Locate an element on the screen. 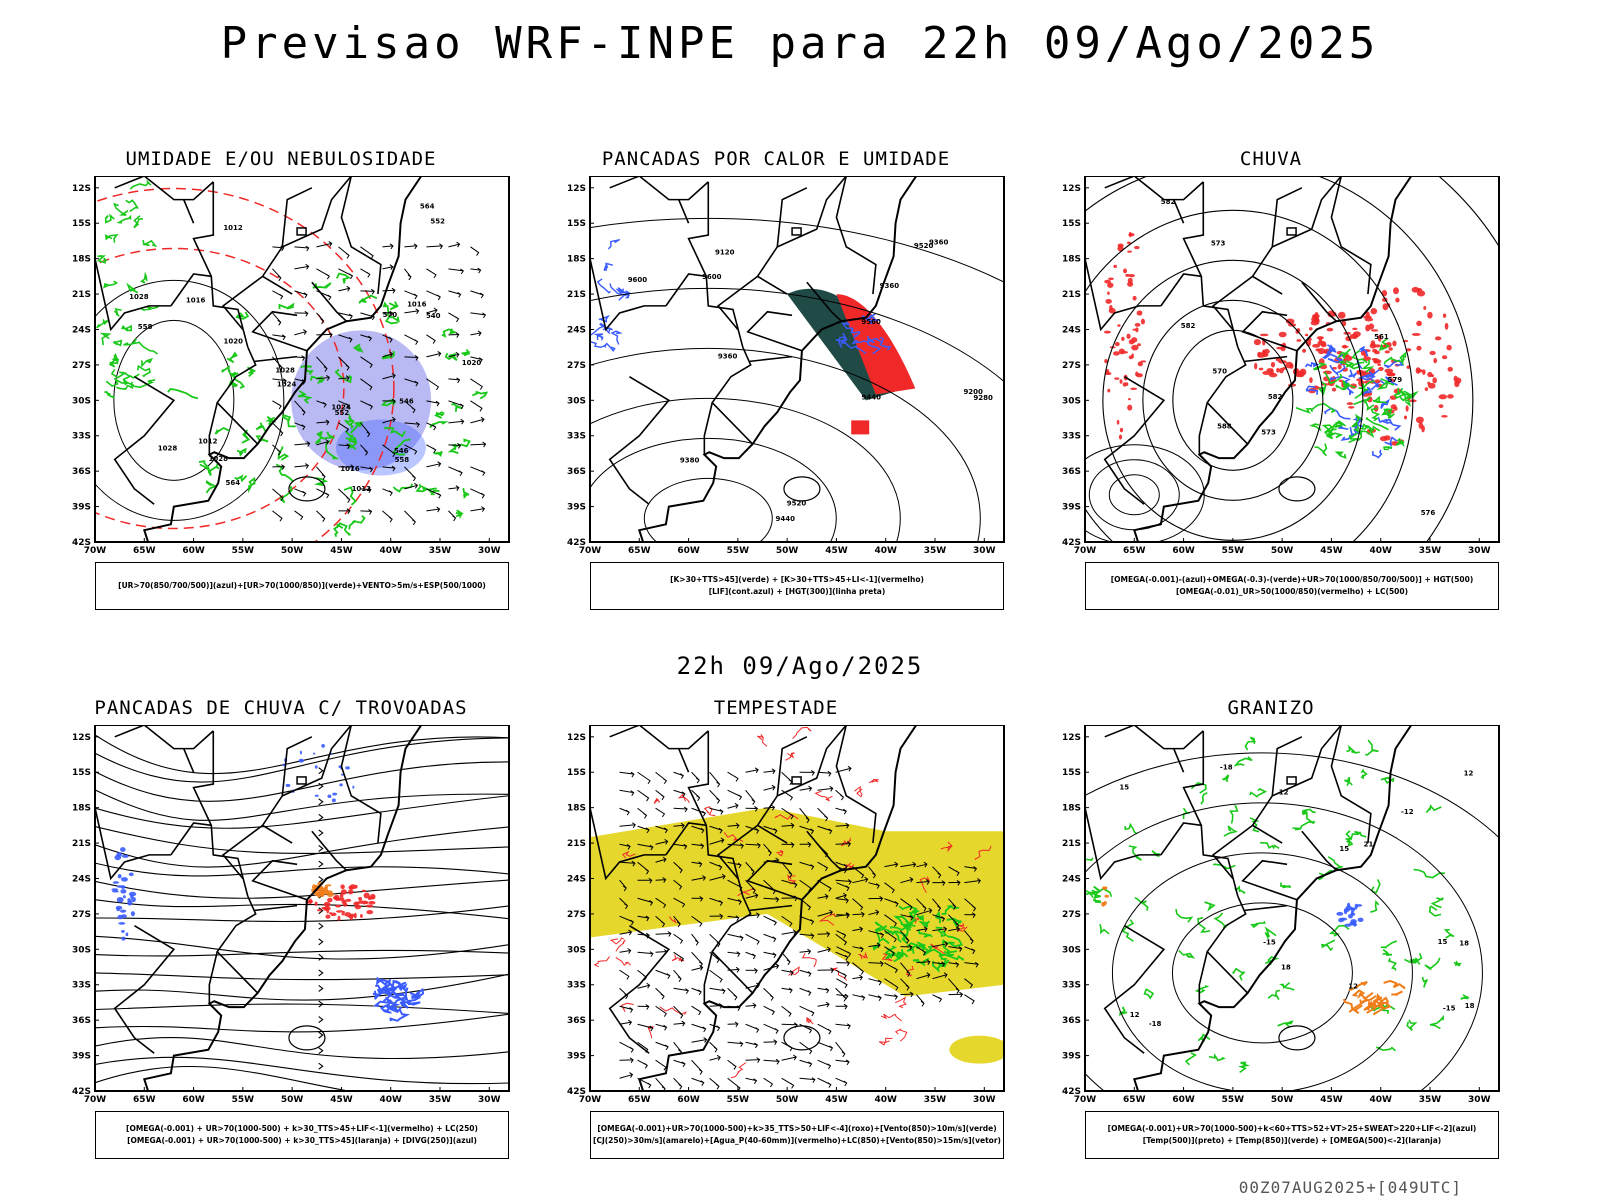 This screenshot has height=1200, width=1600. contour-label: -18 is located at coordinates (1226, 768).